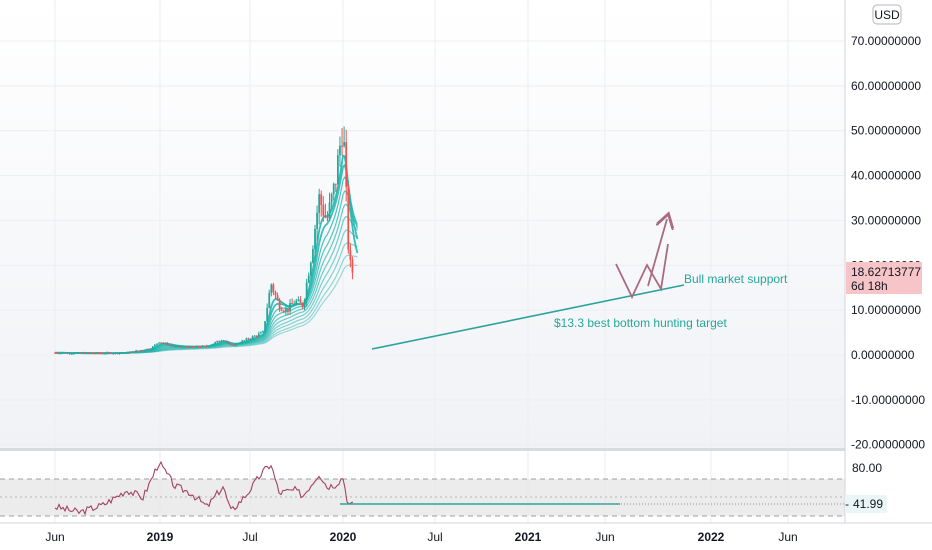 The width and height of the screenshot is (932, 550). Describe the element at coordinates (886, 220) in the screenshot. I see `price-tick: 30.00000000` at that location.